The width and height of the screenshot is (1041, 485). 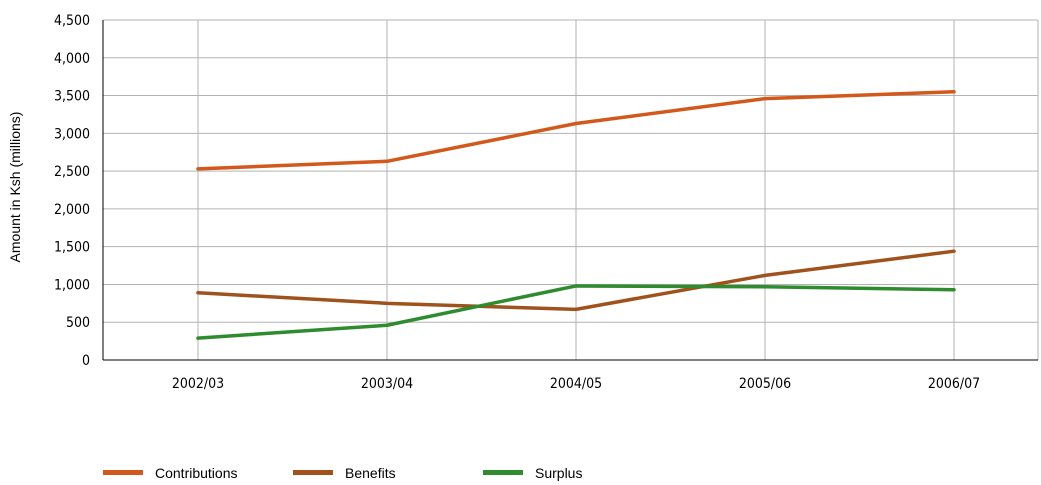 I want to click on x-axis-ticks: 2002/03 2003/04 2004/05 2005/06 2006/07, so click(x=576, y=384).